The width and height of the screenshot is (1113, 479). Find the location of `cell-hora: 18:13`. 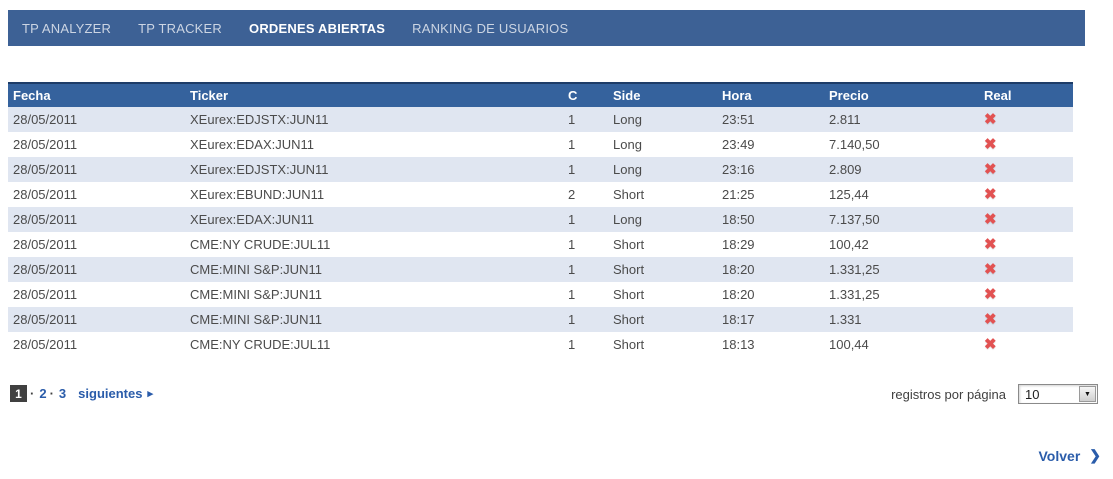

cell-hora: 18:13 is located at coordinates (738, 344).